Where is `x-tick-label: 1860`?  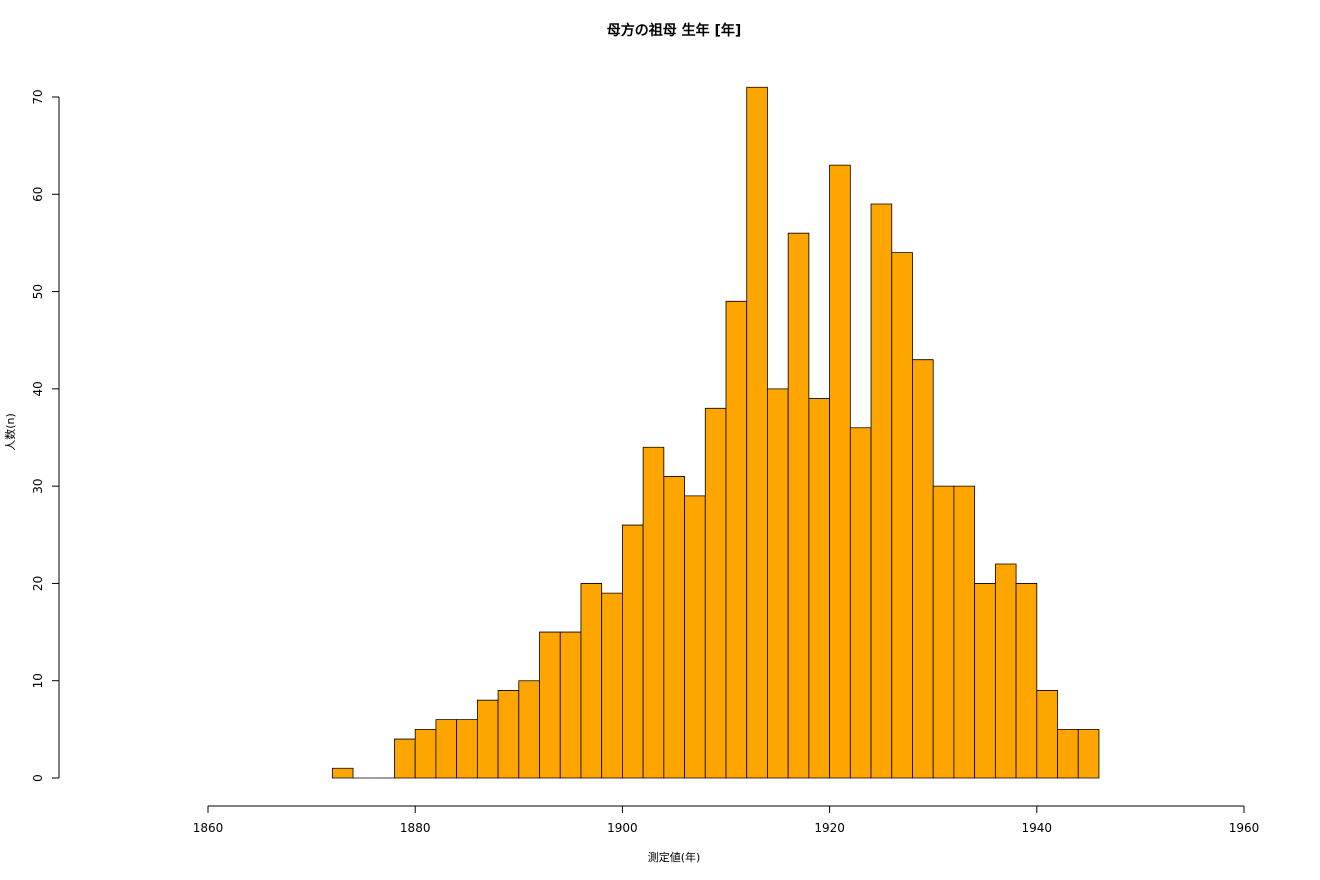 x-tick-label: 1860 is located at coordinates (208, 828).